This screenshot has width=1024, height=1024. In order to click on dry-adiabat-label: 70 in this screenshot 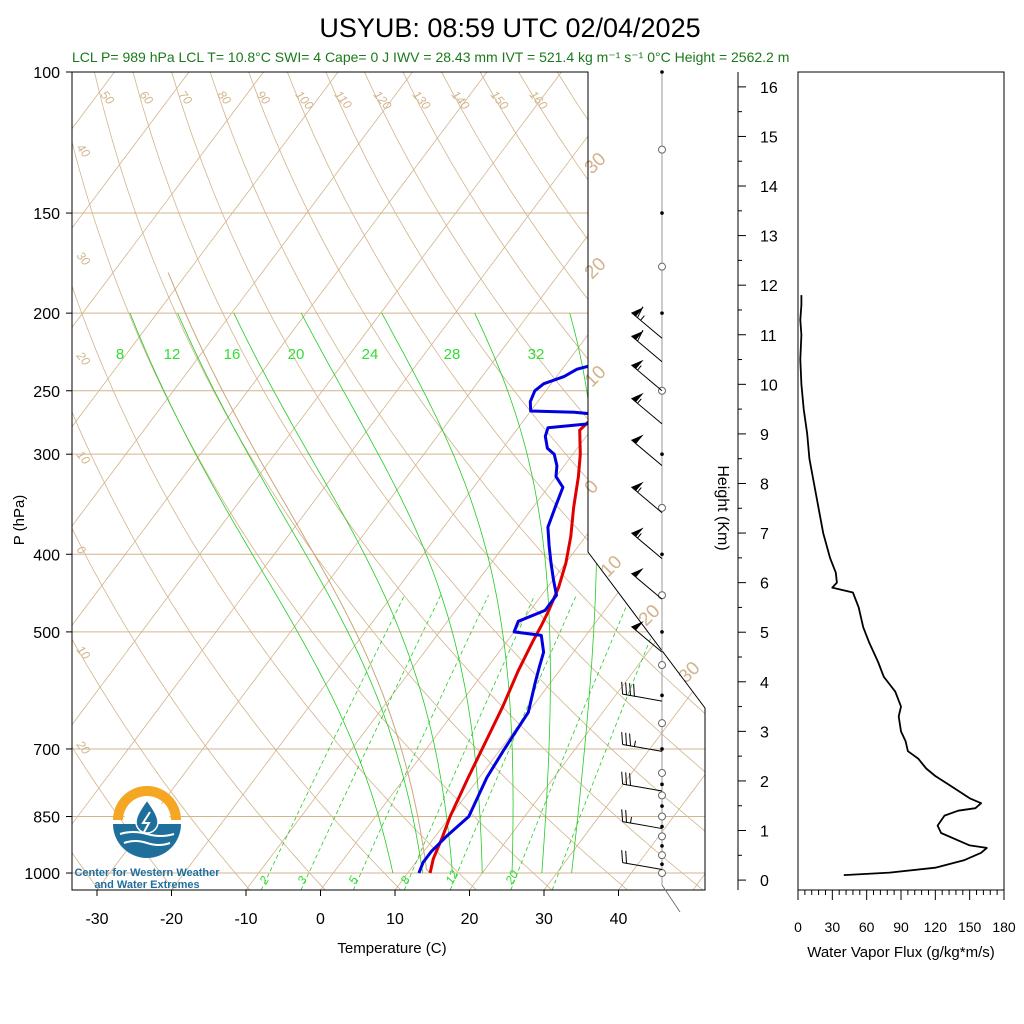, I will do `click(186, 97)`.